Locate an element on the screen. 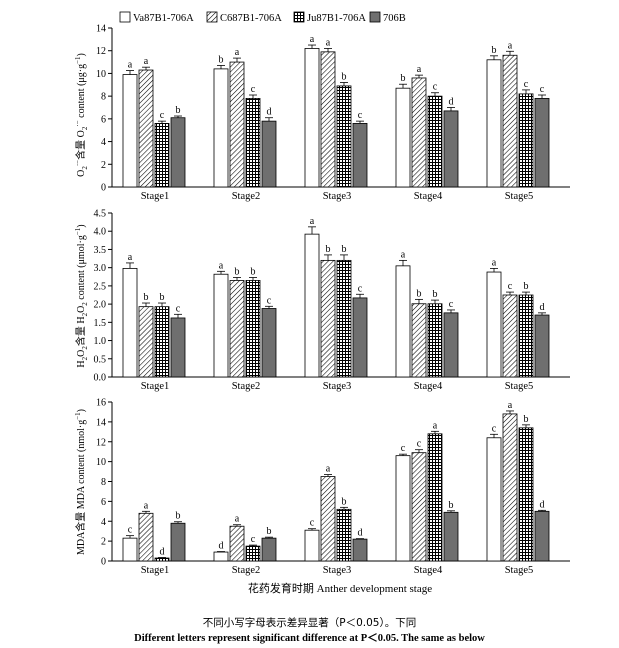 The image size is (619, 648). x-tick-label: Stage3 is located at coordinates (337, 196).